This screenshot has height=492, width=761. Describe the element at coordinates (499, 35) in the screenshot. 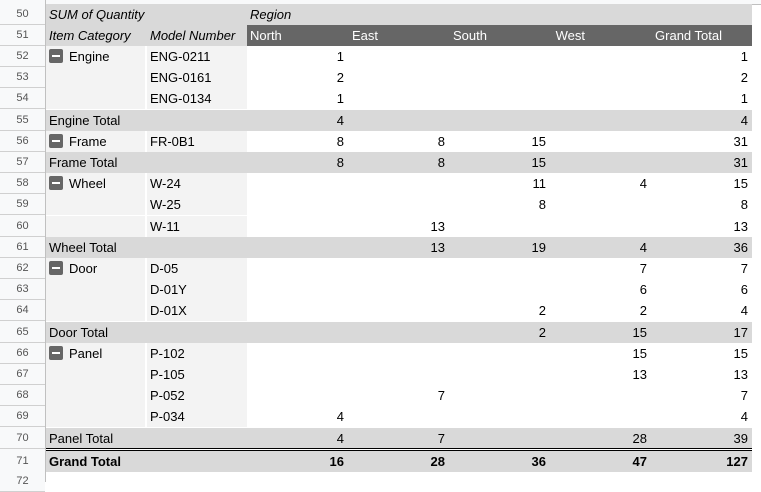

I see `column-header-south: South` at that location.